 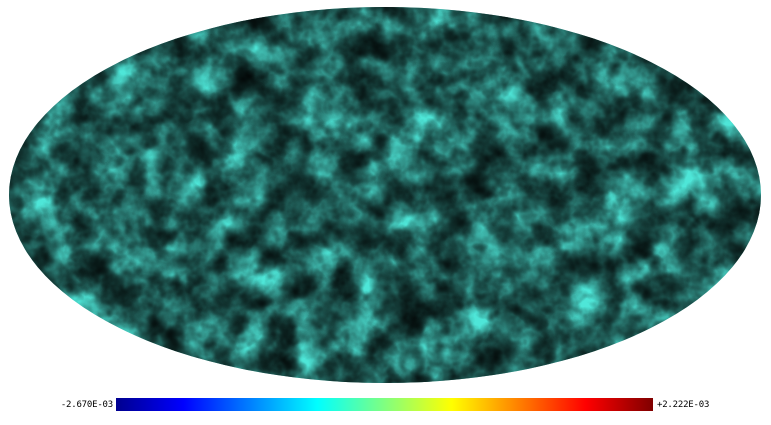 What do you see at coordinates (683, 405) in the screenshot?
I see `colorbar-max-label: +2.222E-03` at bounding box center [683, 405].